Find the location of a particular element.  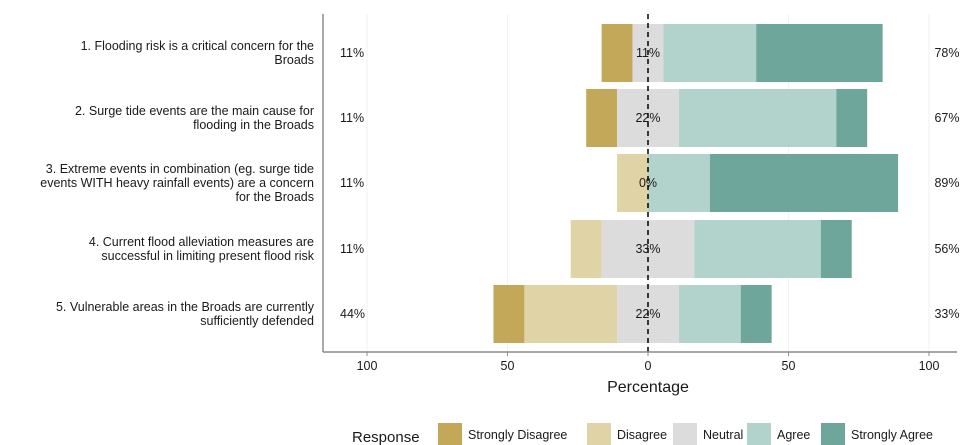

high-pct-label-q5: 33% is located at coordinates (946, 314).